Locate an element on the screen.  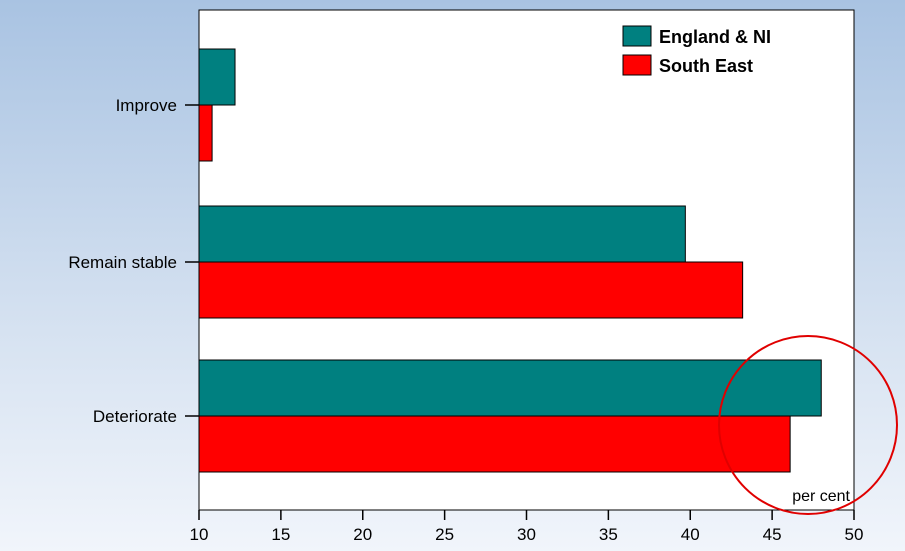
bar-south-east-improve is located at coordinates (205, 133).